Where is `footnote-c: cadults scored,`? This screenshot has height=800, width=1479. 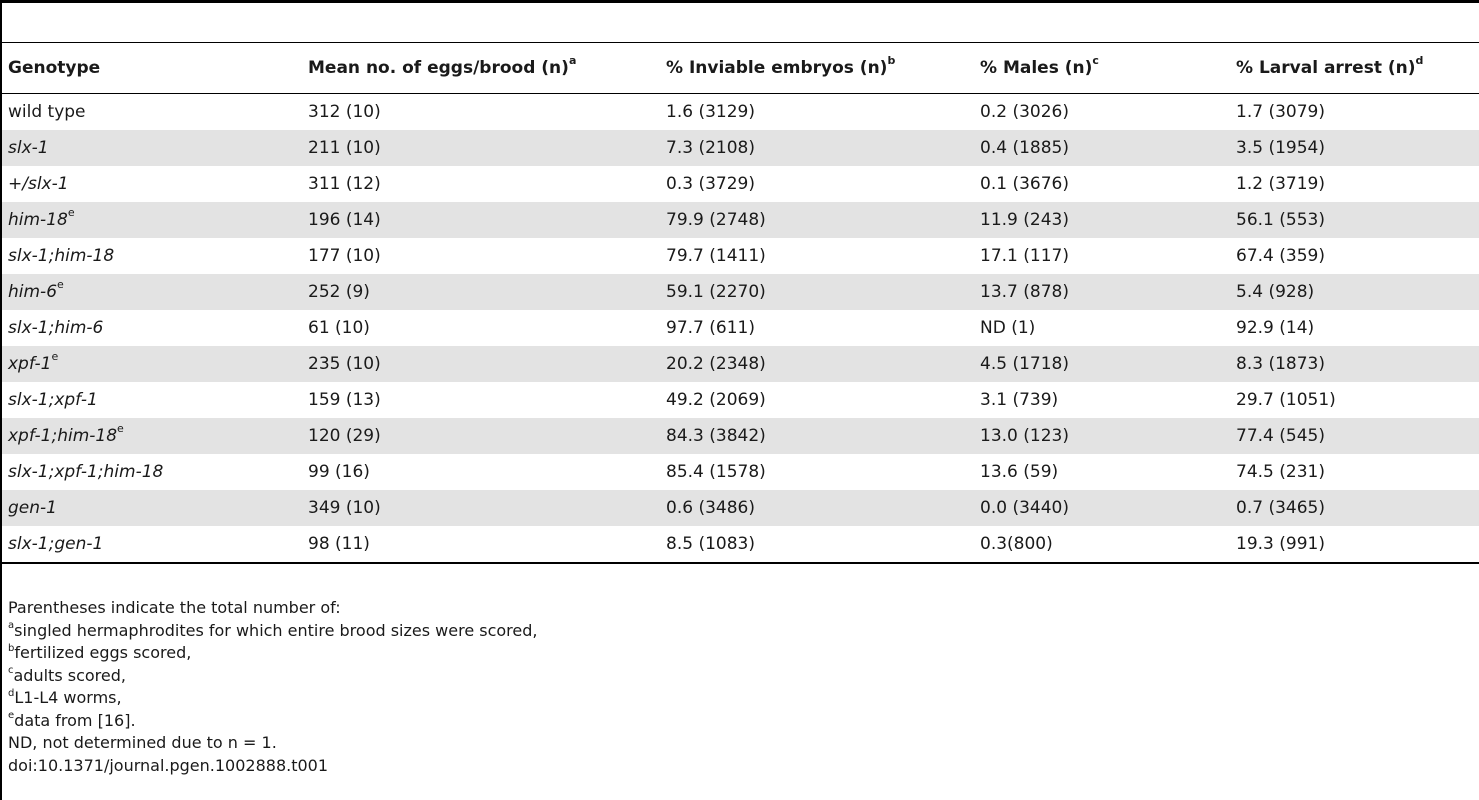
footnote-c: cadults scored, is located at coordinates (272, 676).